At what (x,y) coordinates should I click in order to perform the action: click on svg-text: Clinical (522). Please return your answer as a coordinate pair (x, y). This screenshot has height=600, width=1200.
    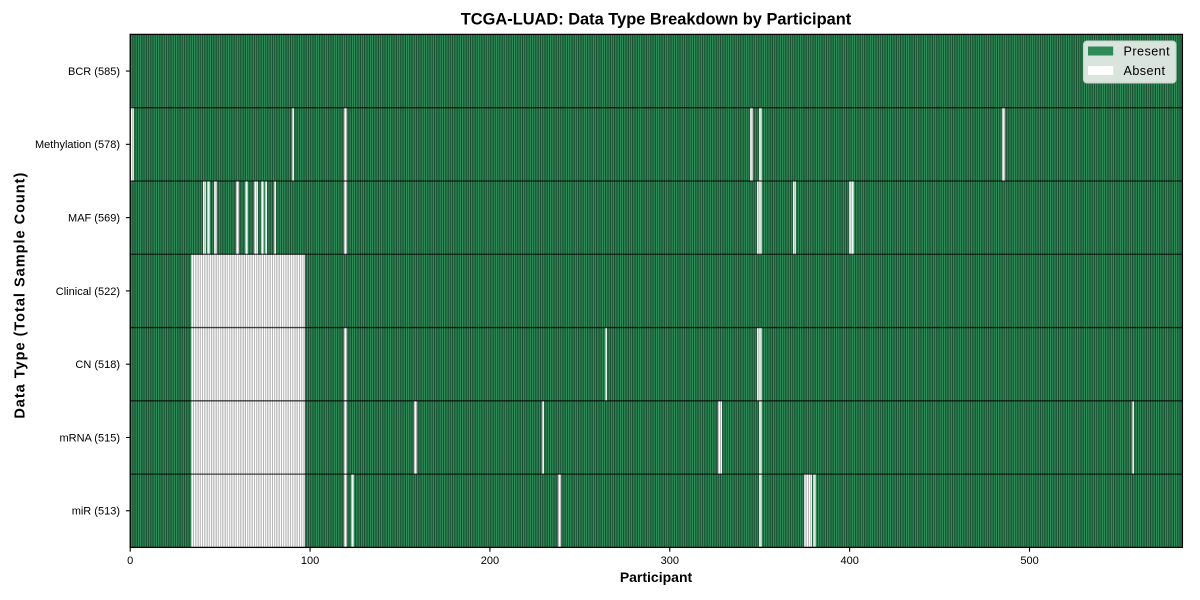
    Looking at the image, I should click on (88, 292).